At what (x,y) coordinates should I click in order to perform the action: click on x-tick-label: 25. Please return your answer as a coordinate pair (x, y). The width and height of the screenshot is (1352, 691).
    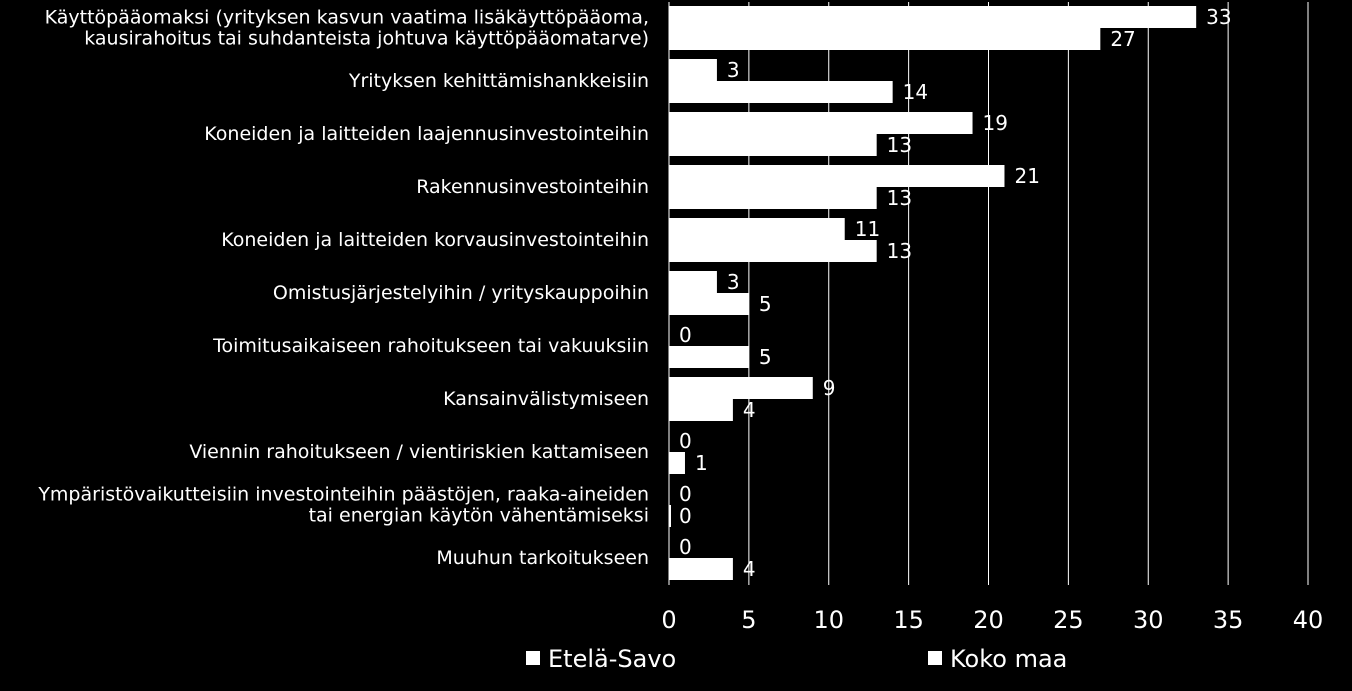
    Looking at the image, I should click on (1068, 620).